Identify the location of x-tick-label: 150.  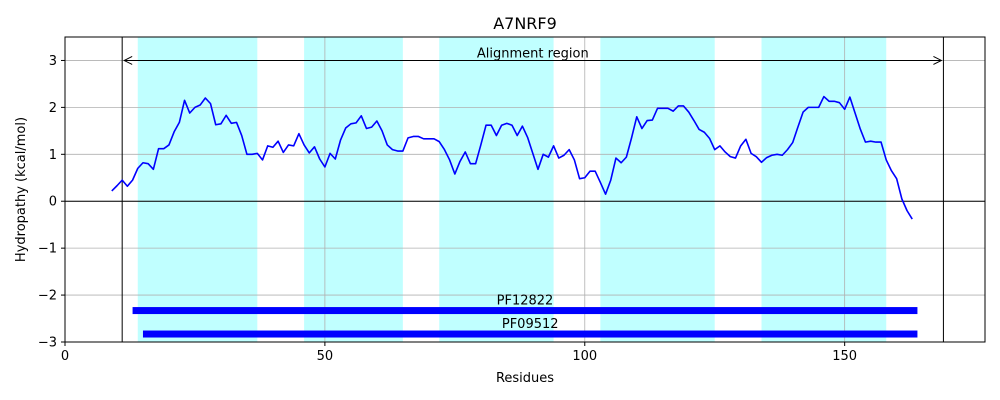
(844, 356).